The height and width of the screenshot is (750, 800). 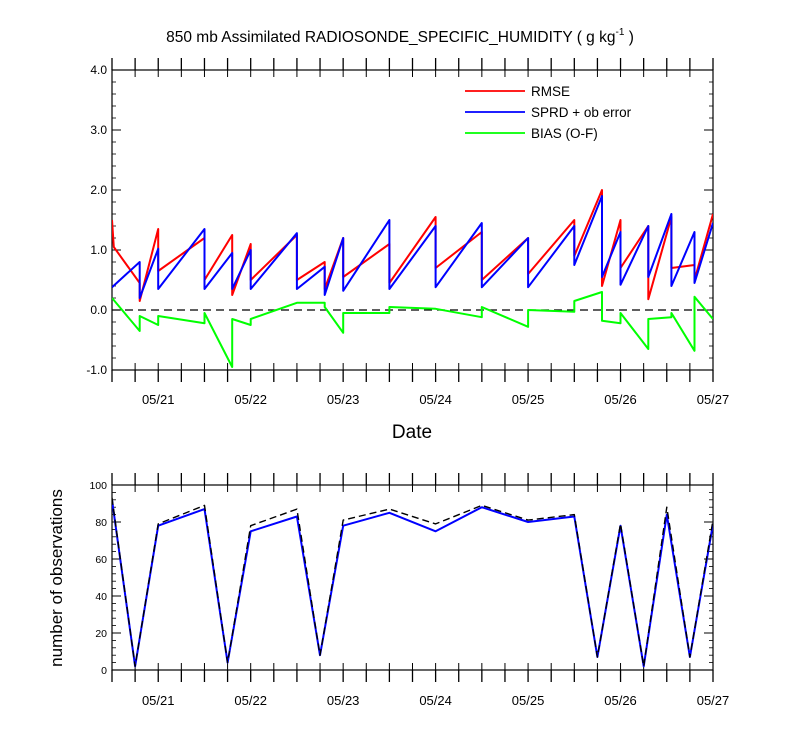 I want to click on series-line-sprd-ob-error, so click(x=412, y=247).